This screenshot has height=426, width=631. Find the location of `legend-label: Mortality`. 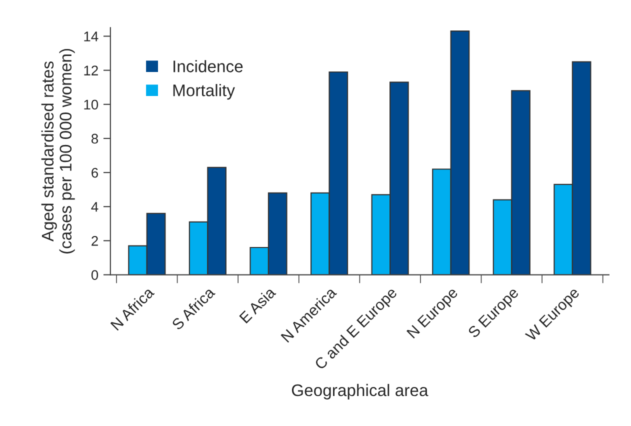

legend-label: Mortality is located at coordinates (204, 92).